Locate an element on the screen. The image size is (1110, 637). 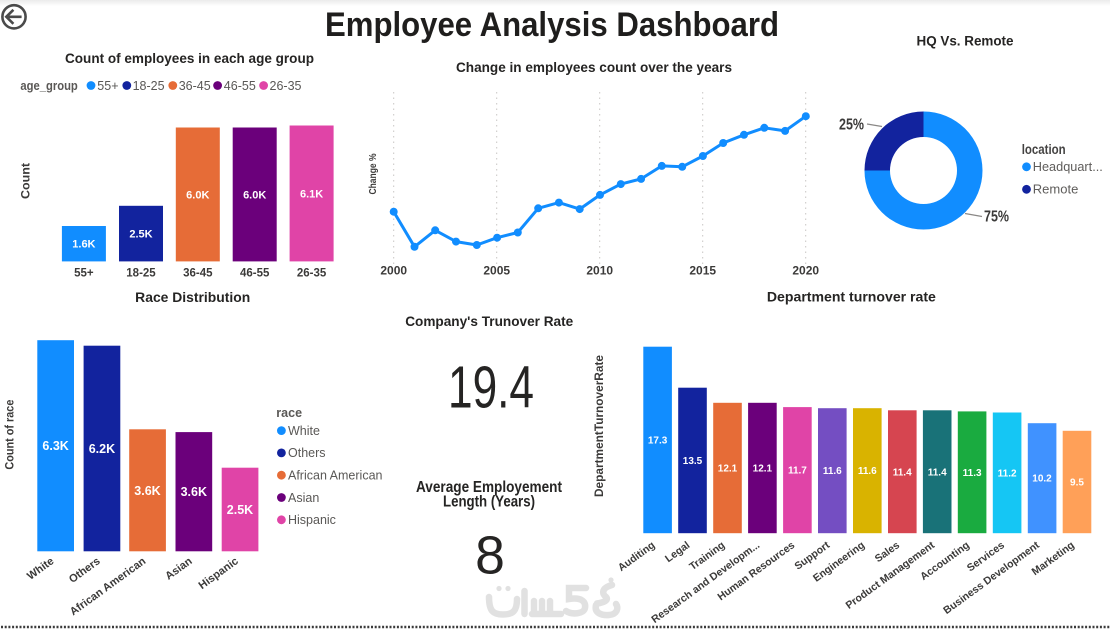
svg-text: 75% is located at coordinates (996, 217).